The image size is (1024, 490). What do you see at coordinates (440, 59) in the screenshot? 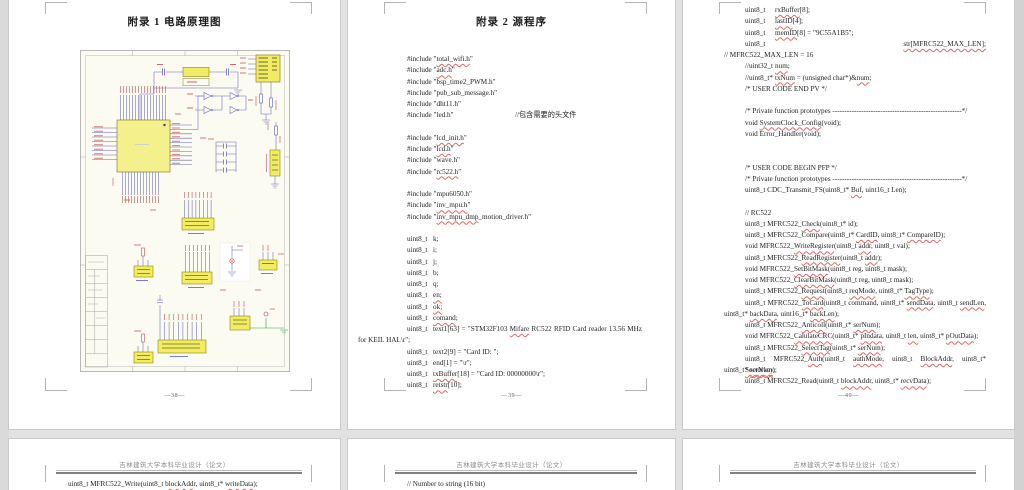
I see `code-line: #include "total_wifi.h"` at bounding box center [440, 59].